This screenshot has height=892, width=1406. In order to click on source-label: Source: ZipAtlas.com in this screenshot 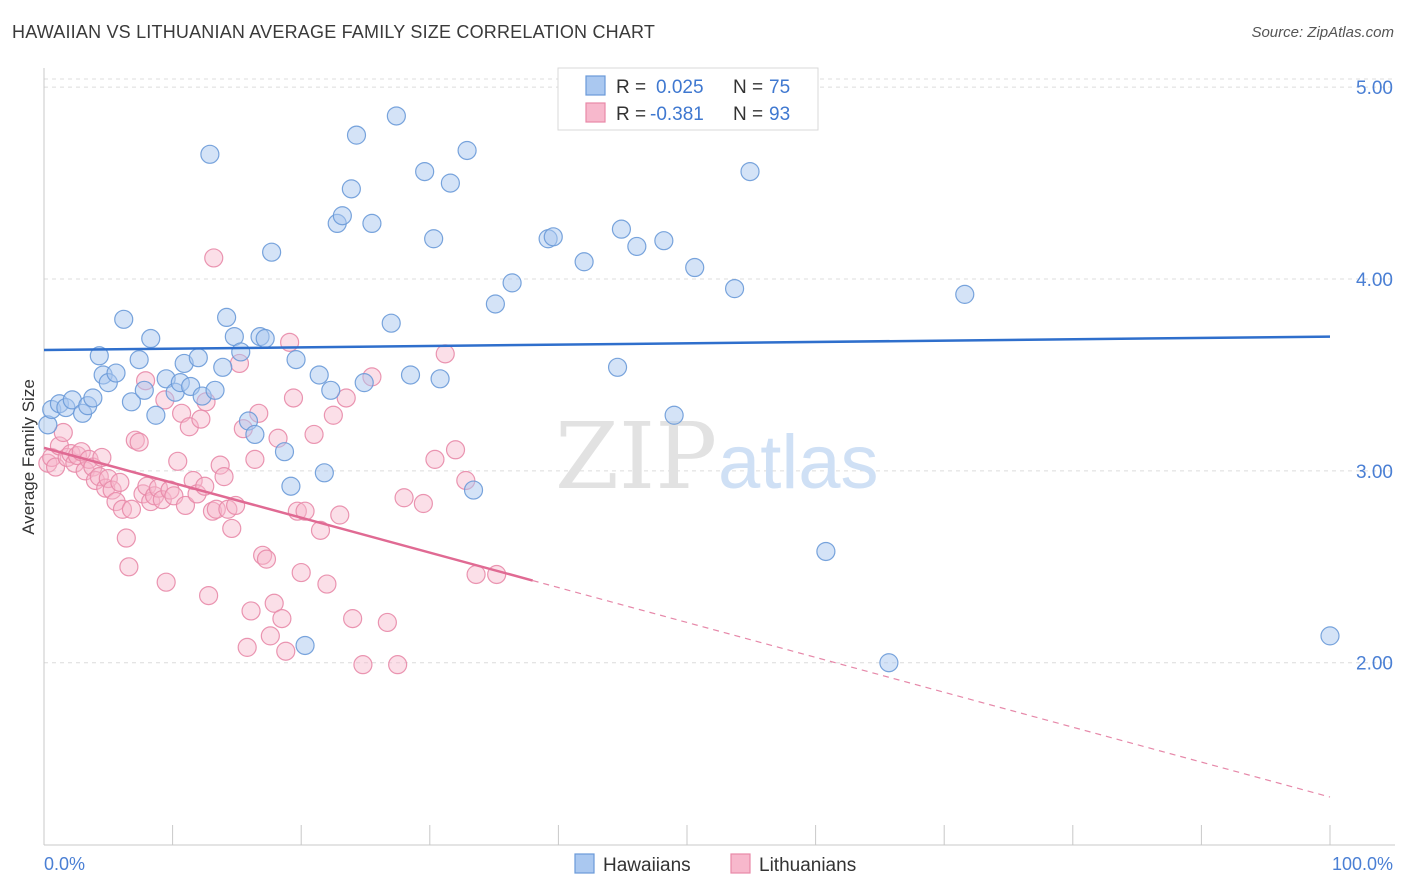, I will do `click(1322, 32)`.